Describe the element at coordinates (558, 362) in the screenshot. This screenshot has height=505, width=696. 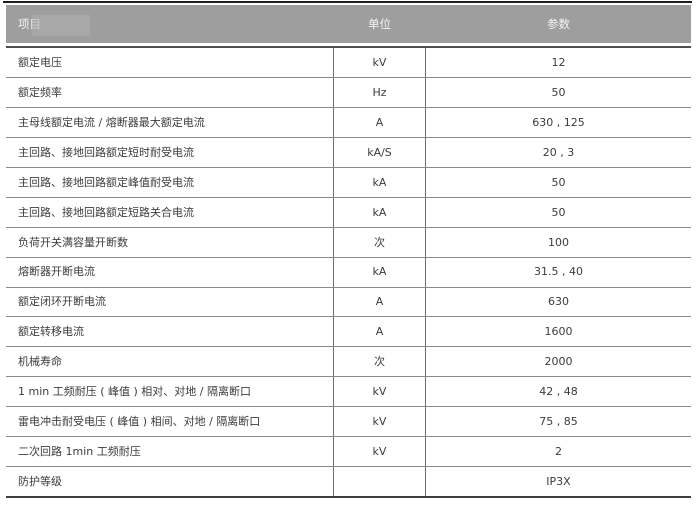
I see `value-cell: 2000` at that location.